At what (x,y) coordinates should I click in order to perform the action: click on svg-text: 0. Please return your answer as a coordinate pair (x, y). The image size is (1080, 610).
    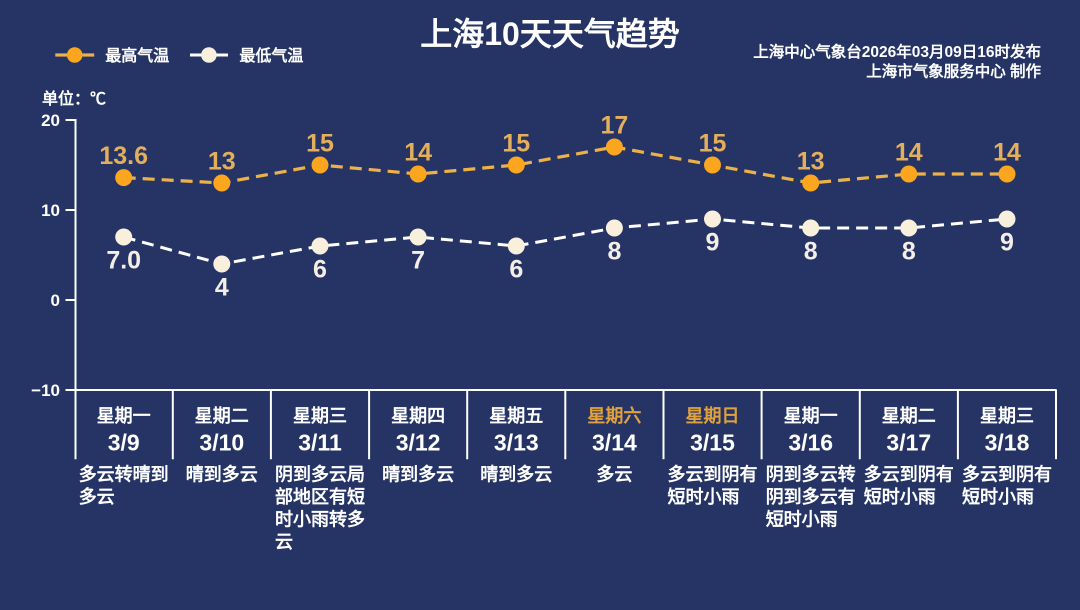
    Looking at the image, I should click on (55, 300).